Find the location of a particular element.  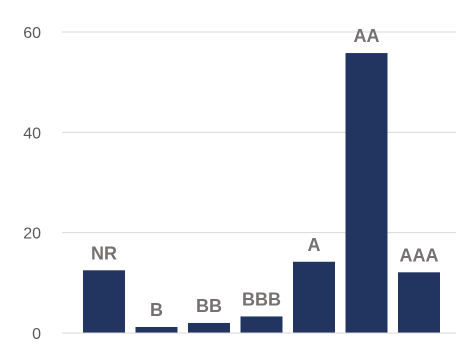

y-axis-tick-labels: 0 20 40 60 is located at coordinates (32, 184).